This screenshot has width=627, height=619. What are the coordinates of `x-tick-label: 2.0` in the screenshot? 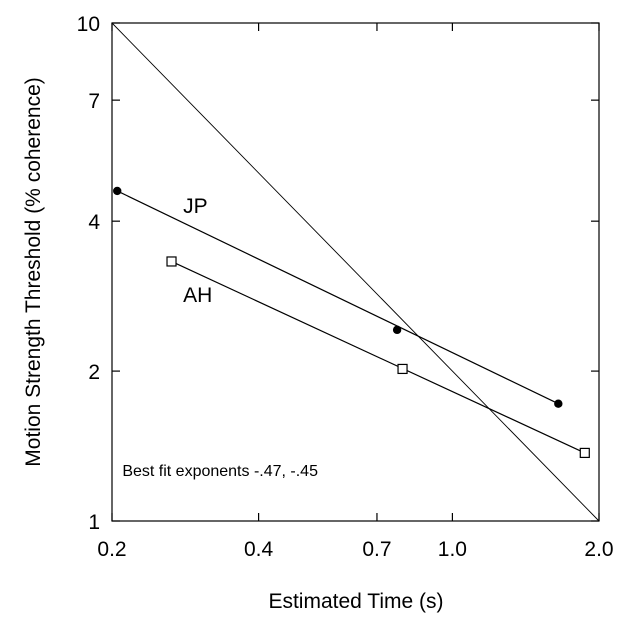 It's located at (598, 549).